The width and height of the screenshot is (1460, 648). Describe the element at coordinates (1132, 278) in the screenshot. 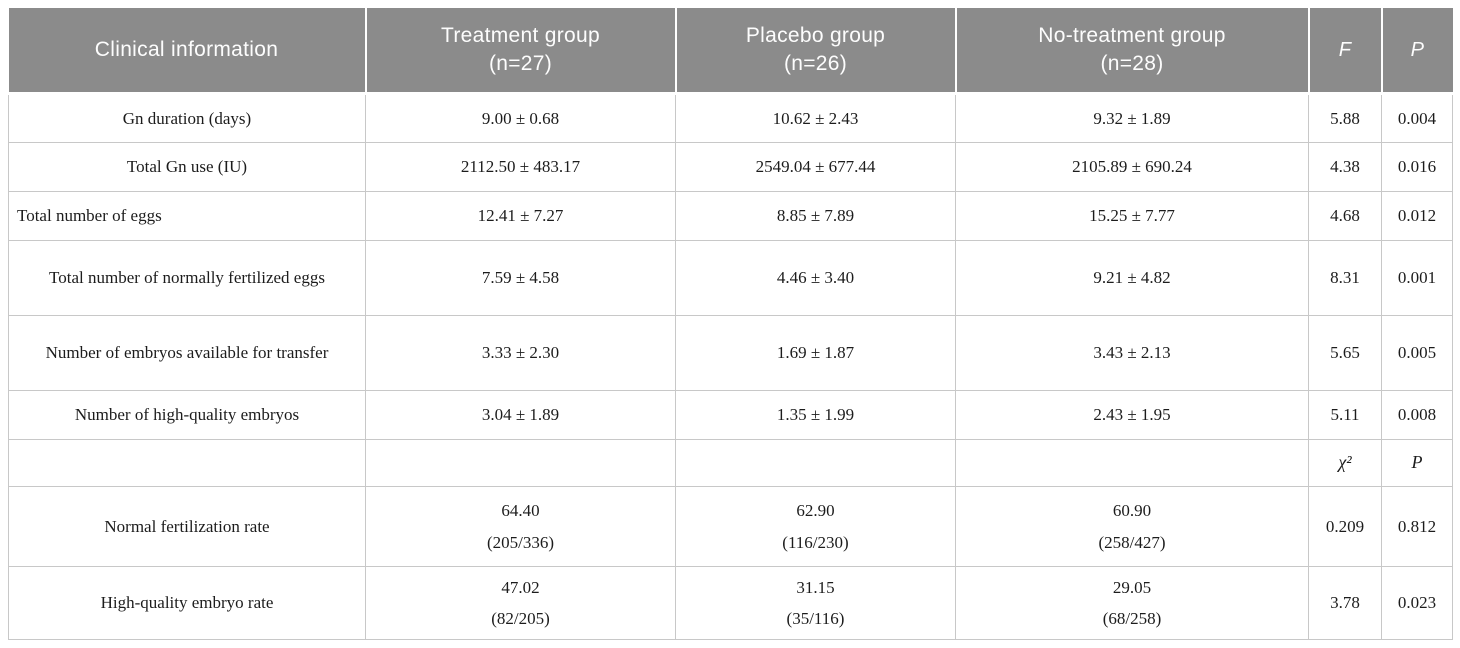

I see `cell-no-treatment-value: 9.21 ± 4.82` at that location.